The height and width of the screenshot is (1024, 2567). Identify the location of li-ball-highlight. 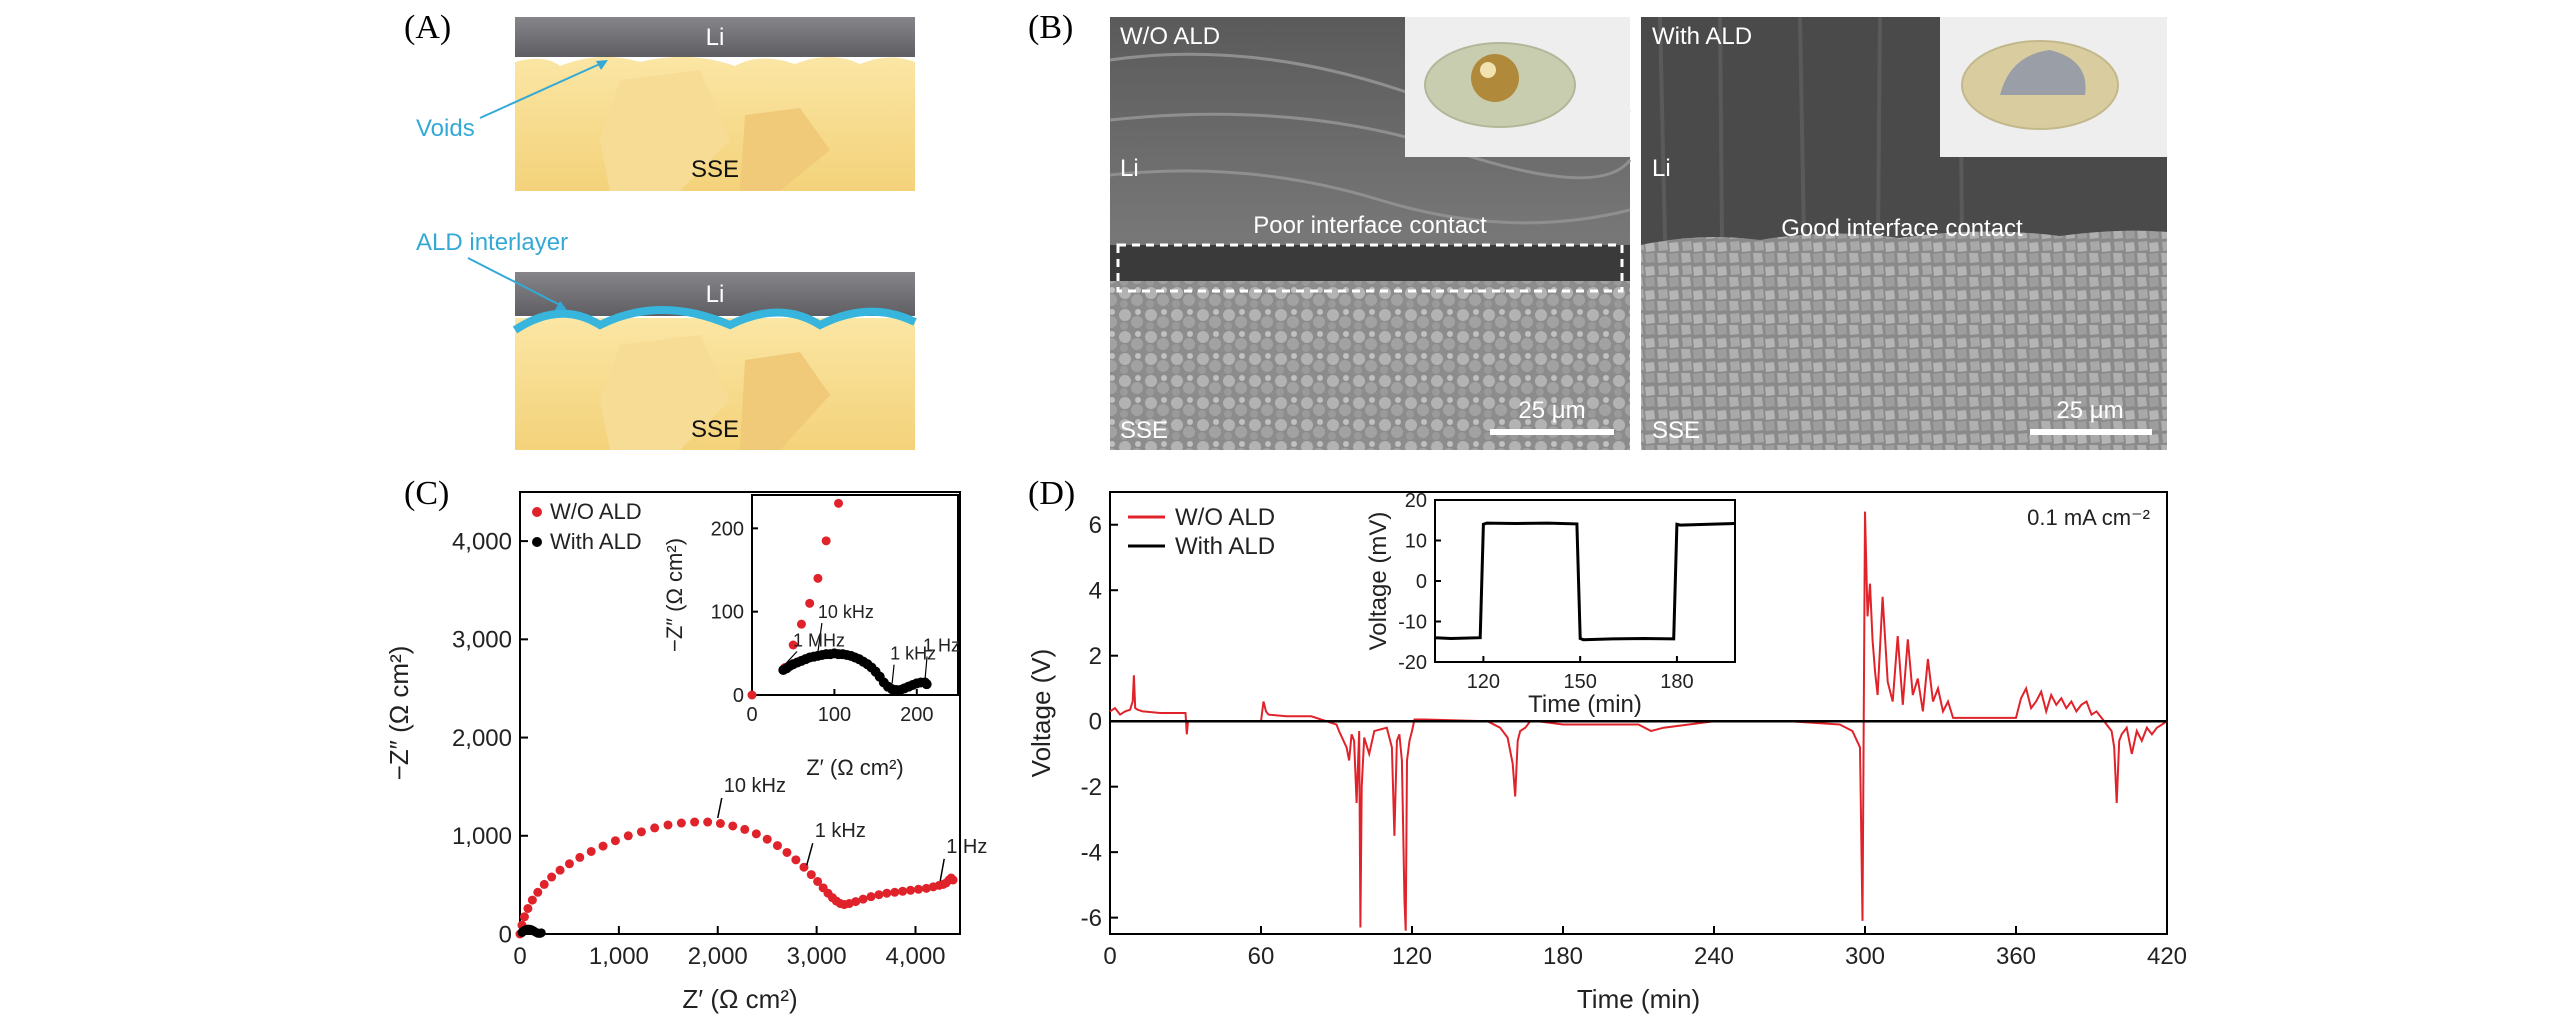
(1488, 70).